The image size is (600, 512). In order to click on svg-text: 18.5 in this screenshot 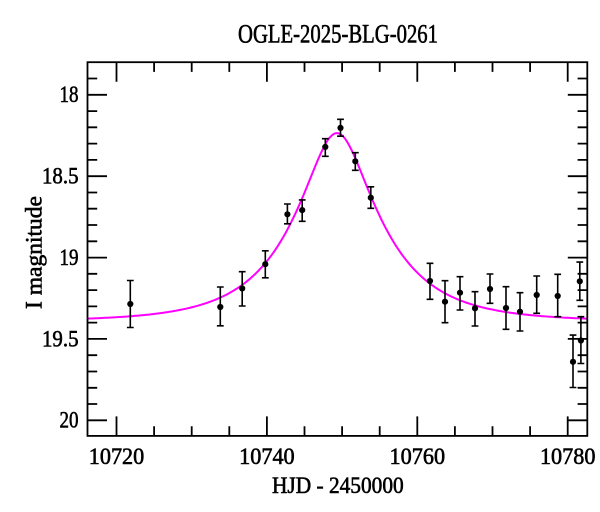, I will do `click(60, 175)`.